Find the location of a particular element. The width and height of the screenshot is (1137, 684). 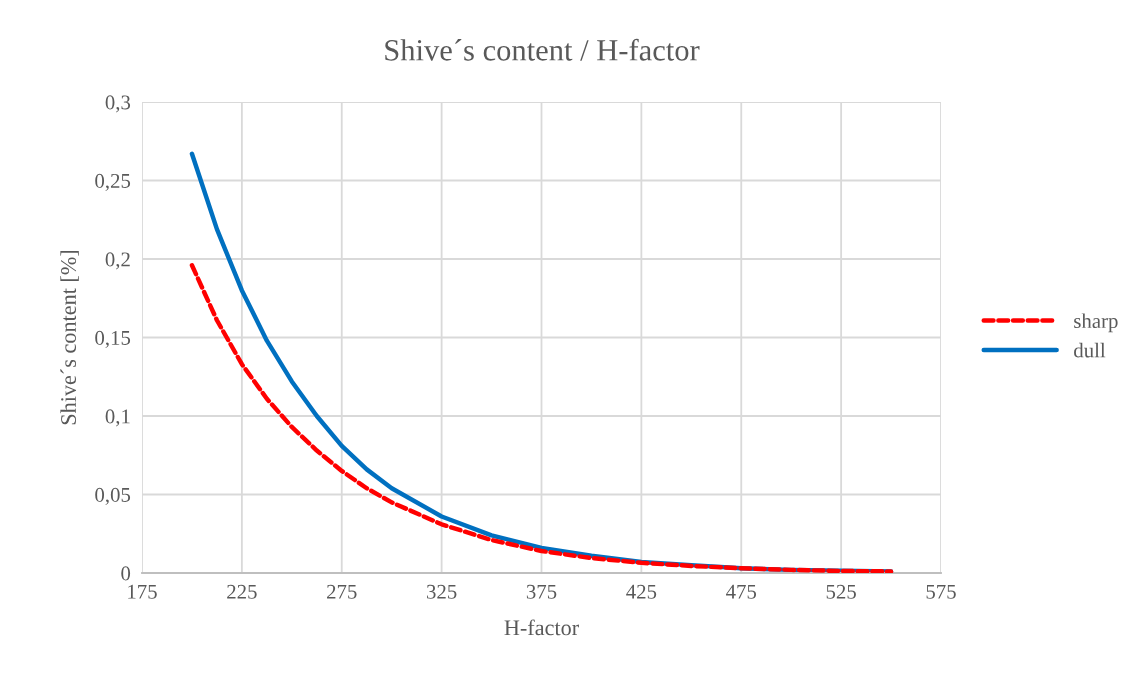

x-tick-label: 375 is located at coordinates (541, 591).